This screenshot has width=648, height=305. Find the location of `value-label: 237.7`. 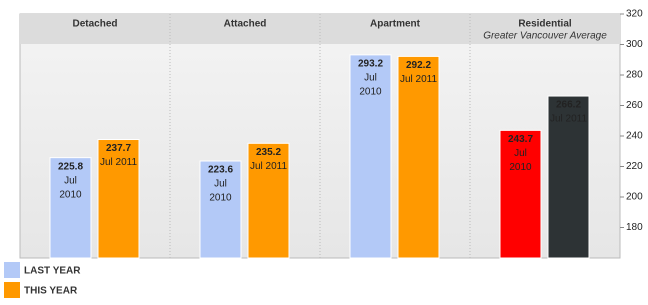

value-label: 237.7 is located at coordinates (118, 148).